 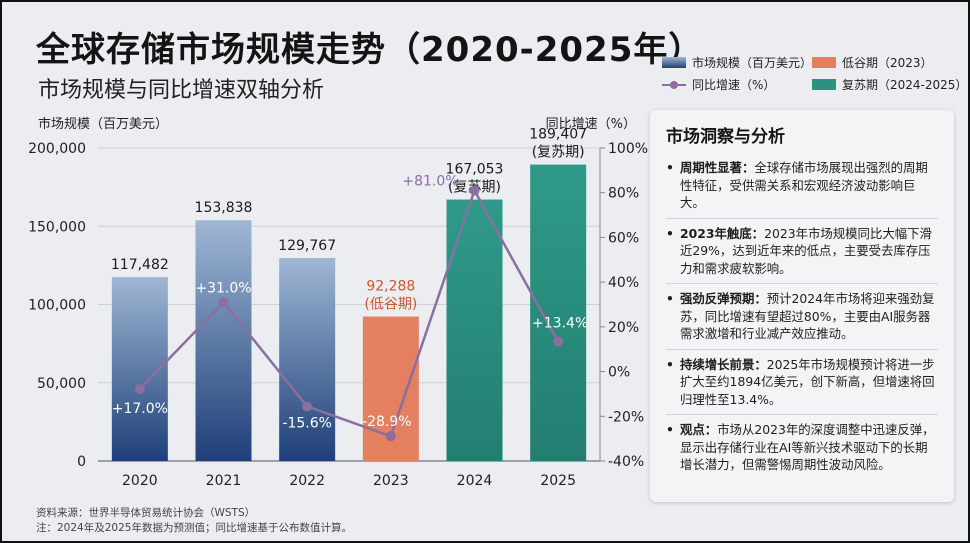 What do you see at coordinates (717, 167) in the screenshot?
I see `insight-heading: 周期性显著：` at bounding box center [717, 167].